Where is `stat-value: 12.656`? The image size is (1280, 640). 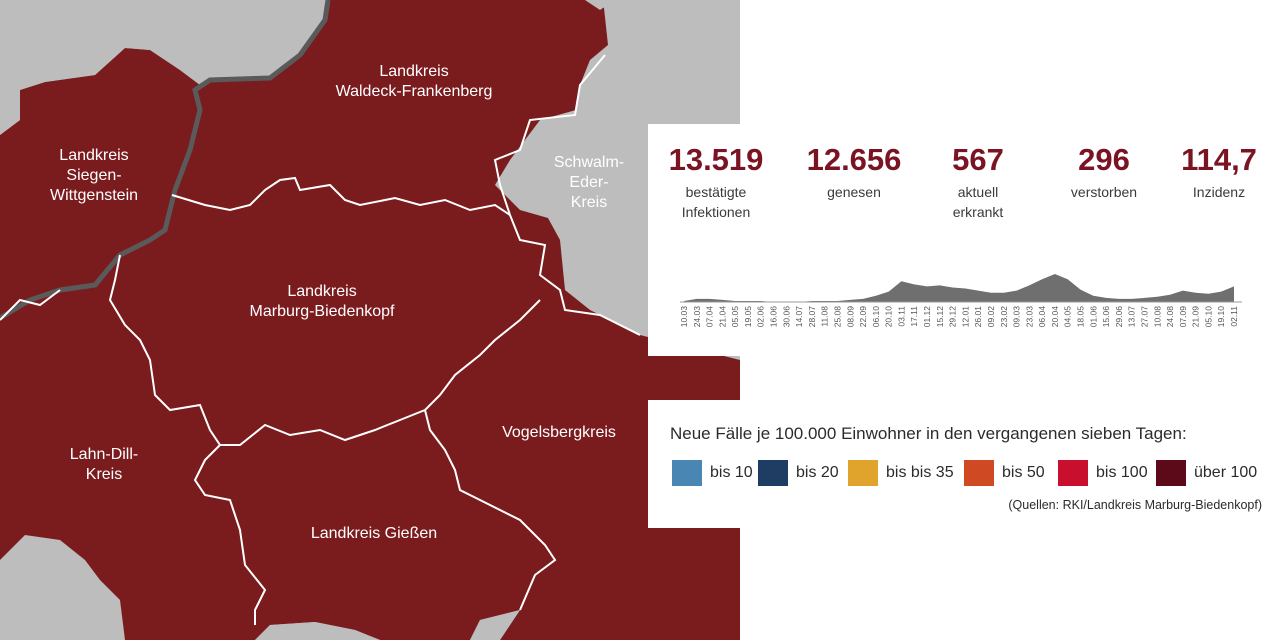 stat-value: 12.656 is located at coordinates (854, 159).